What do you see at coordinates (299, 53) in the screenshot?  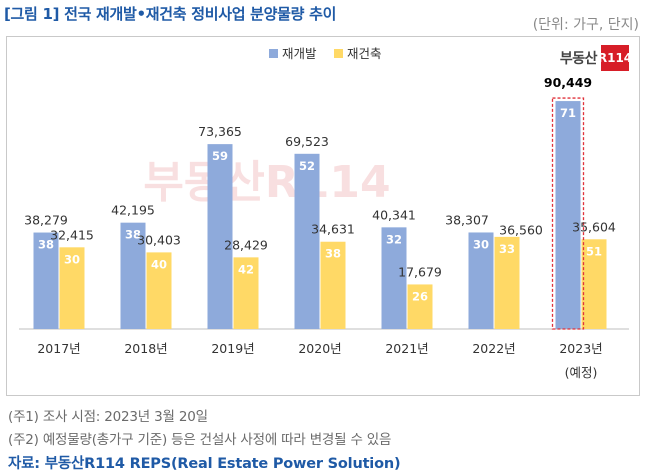 I see `legend-label: 재개발` at bounding box center [299, 53].